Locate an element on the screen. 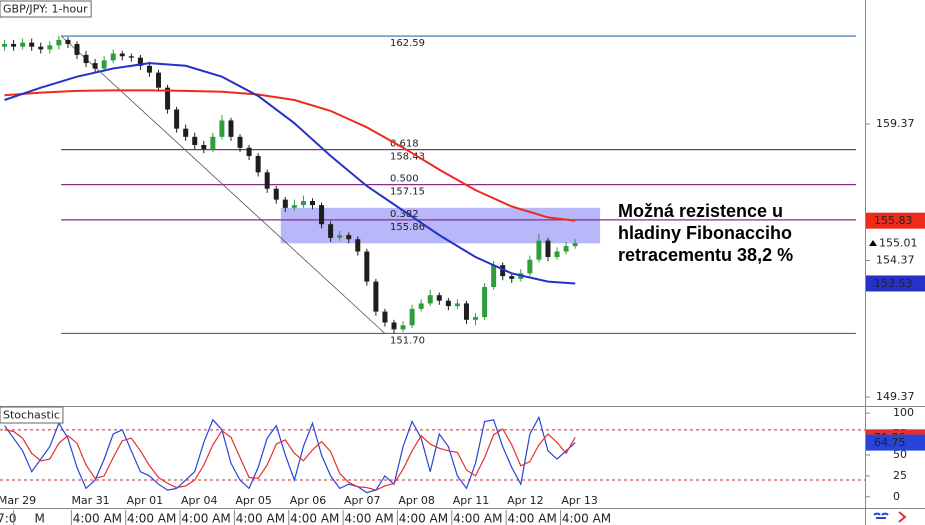  fib-ratio: 0.500 is located at coordinates (404, 179).